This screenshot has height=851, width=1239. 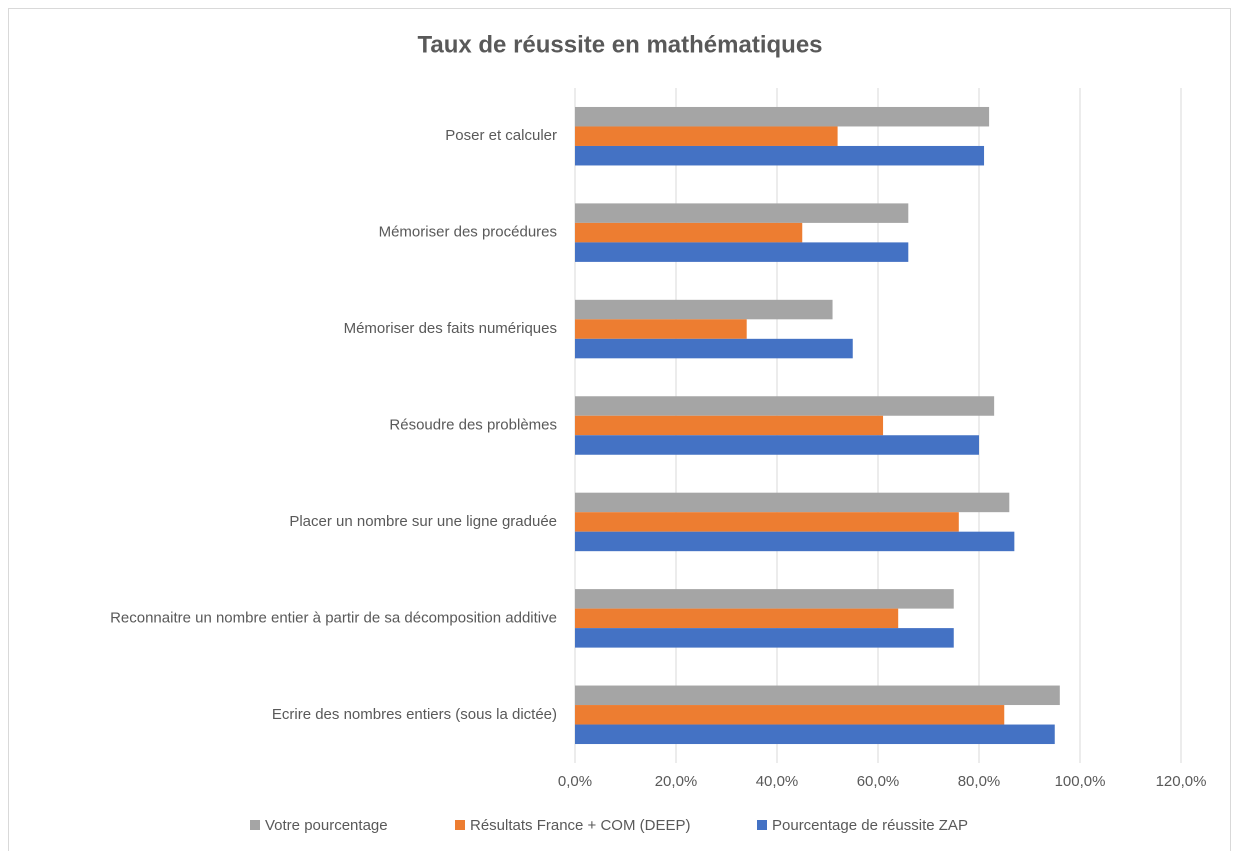 I want to click on x-tick-label: 0,0%, so click(x=575, y=781).